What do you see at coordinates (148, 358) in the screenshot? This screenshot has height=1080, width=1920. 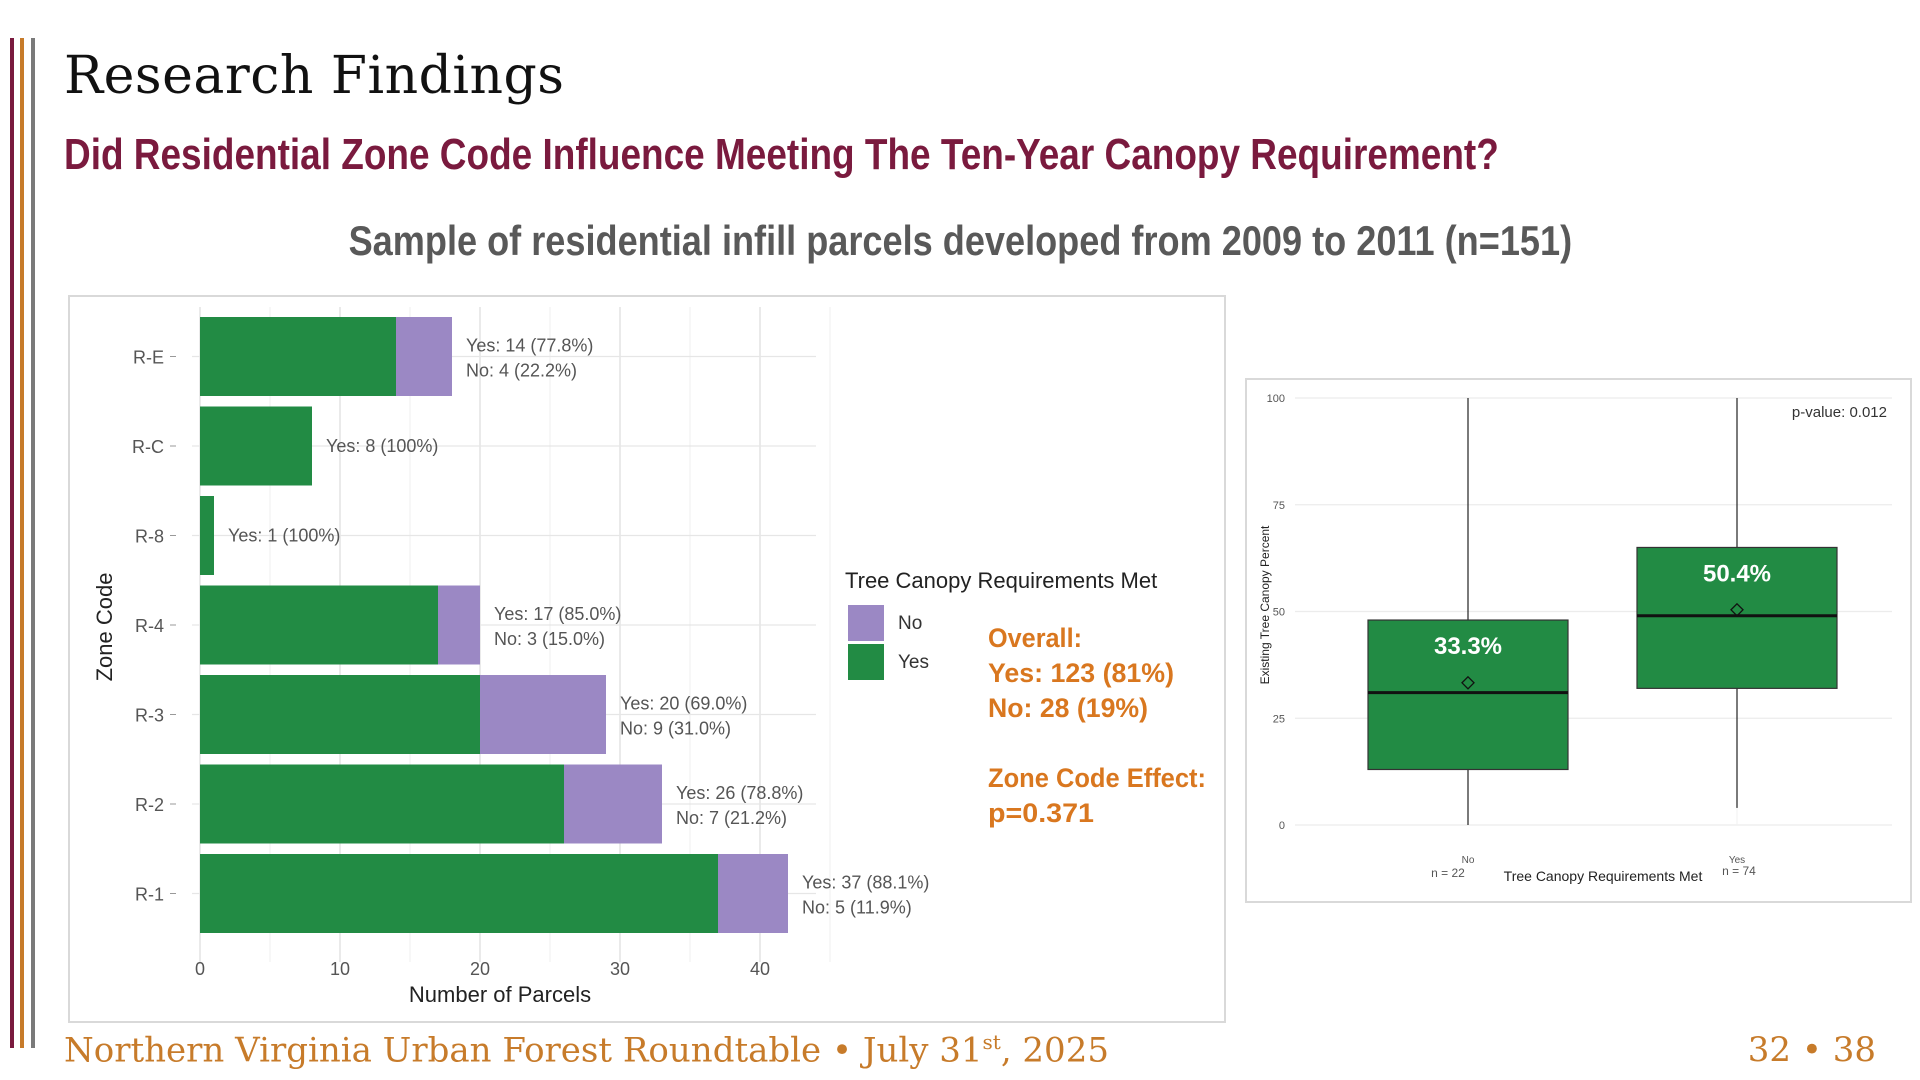 I see `y-tick-label: R-E` at bounding box center [148, 358].